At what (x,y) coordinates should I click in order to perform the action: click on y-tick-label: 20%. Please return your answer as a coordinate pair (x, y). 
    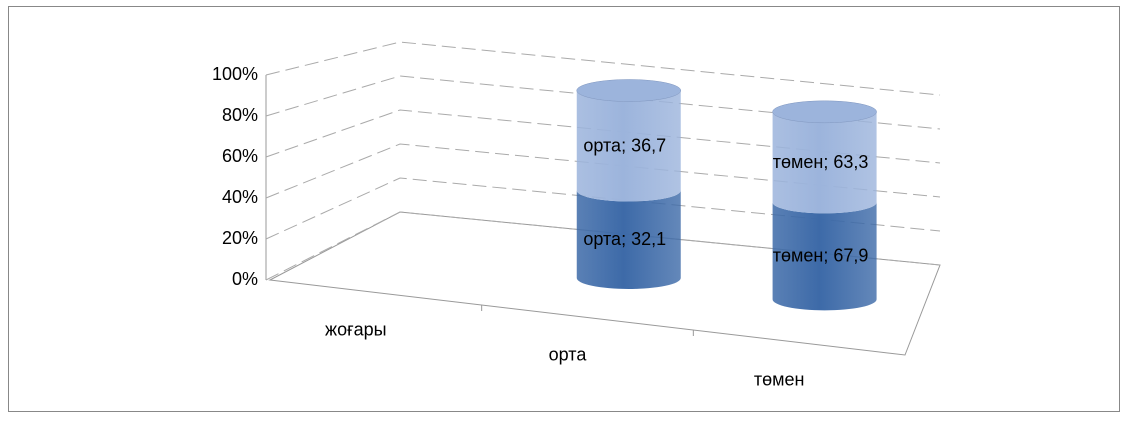
    Looking at the image, I should click on (240, 238).